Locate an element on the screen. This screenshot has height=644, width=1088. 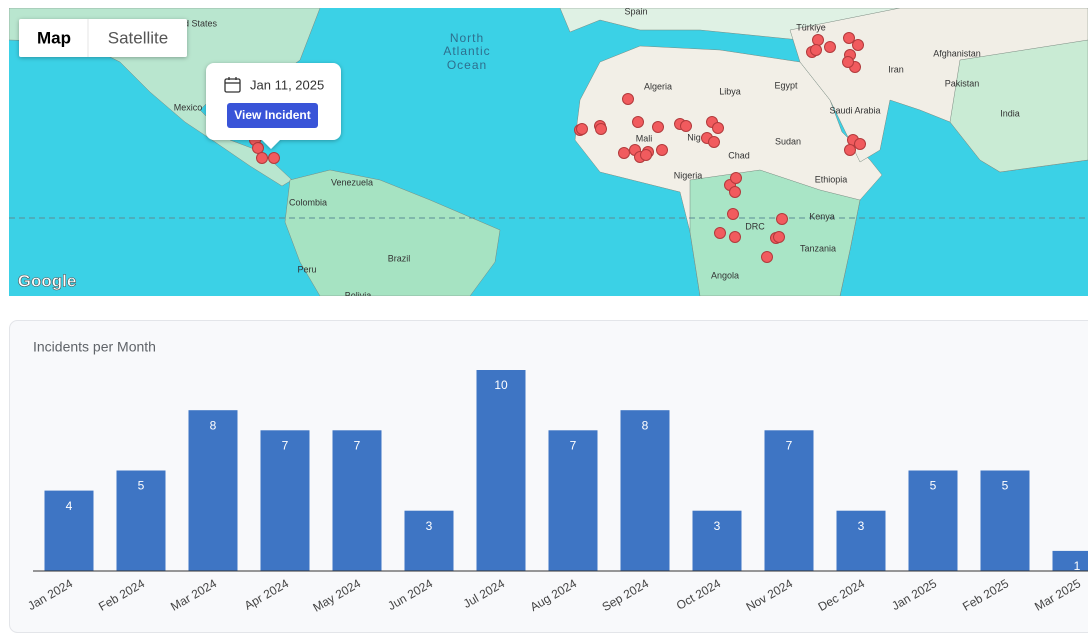
value-label: 1 is located at coordinates (1077, 566).